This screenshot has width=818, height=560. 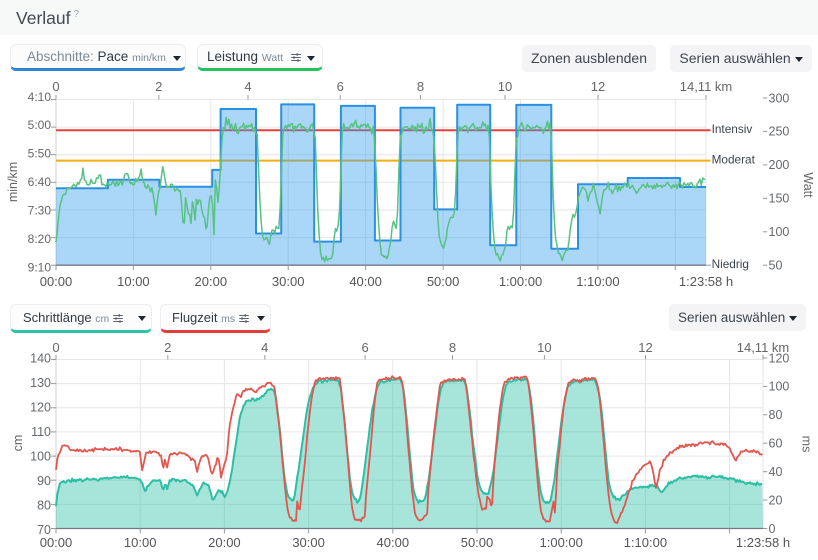 I want to click on svg-text: 20, so click(x=776, y=500).